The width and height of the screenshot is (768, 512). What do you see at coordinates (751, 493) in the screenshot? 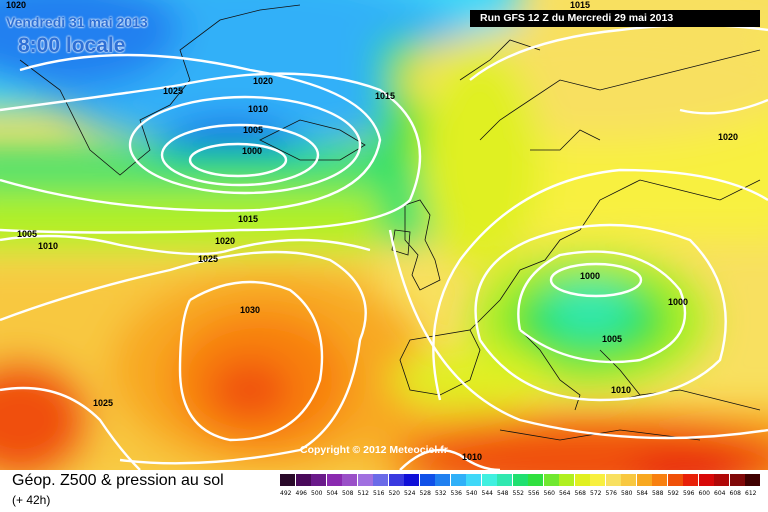
I see `scale-label: 612` at bounding box center [751, 493].